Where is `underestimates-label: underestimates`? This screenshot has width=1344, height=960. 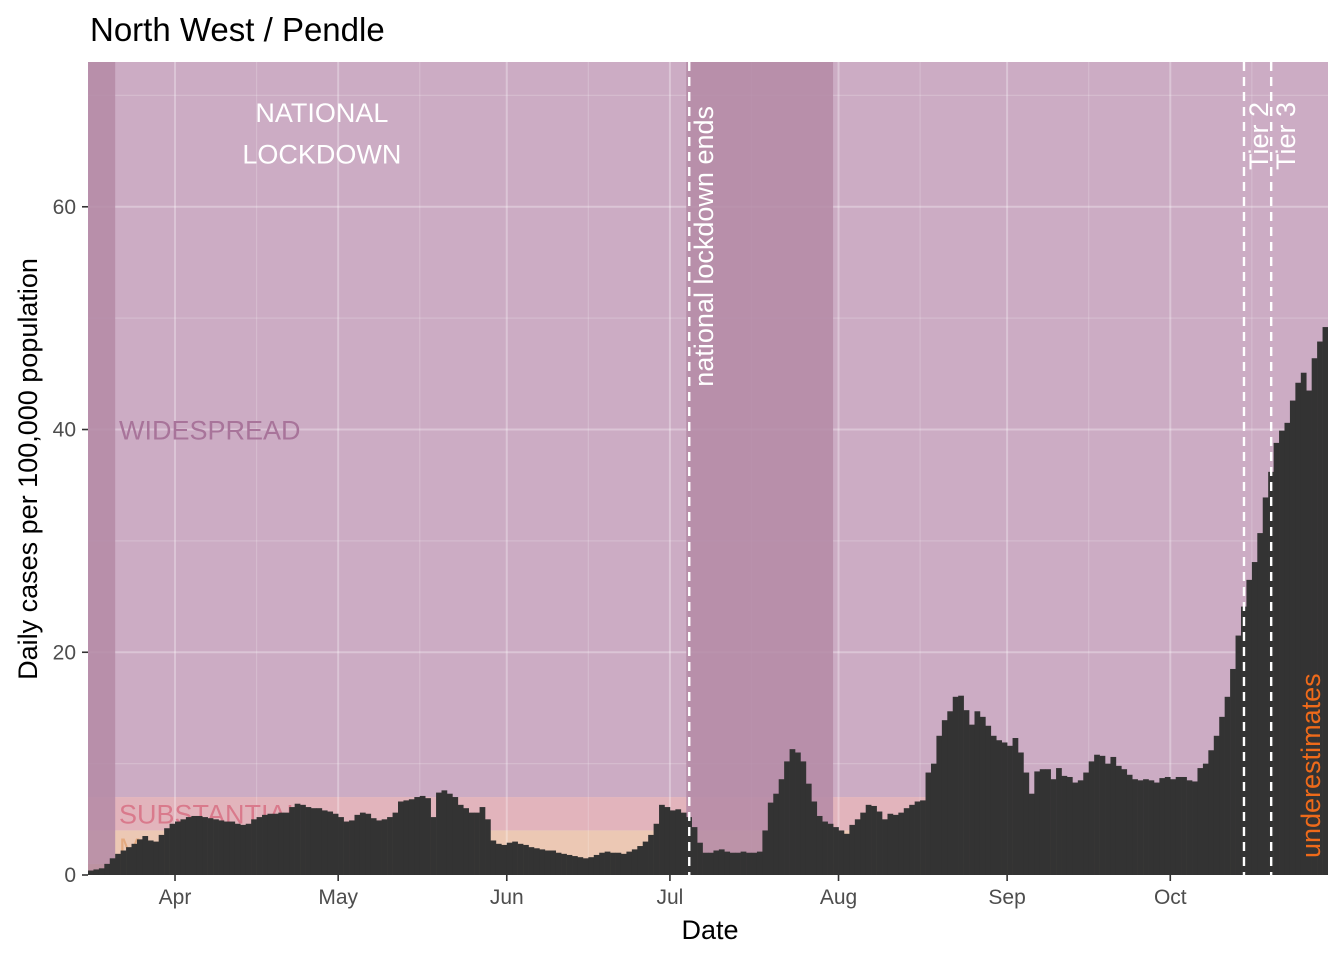 underestimates-label: underestimates is located at coordinates (1311, 765).